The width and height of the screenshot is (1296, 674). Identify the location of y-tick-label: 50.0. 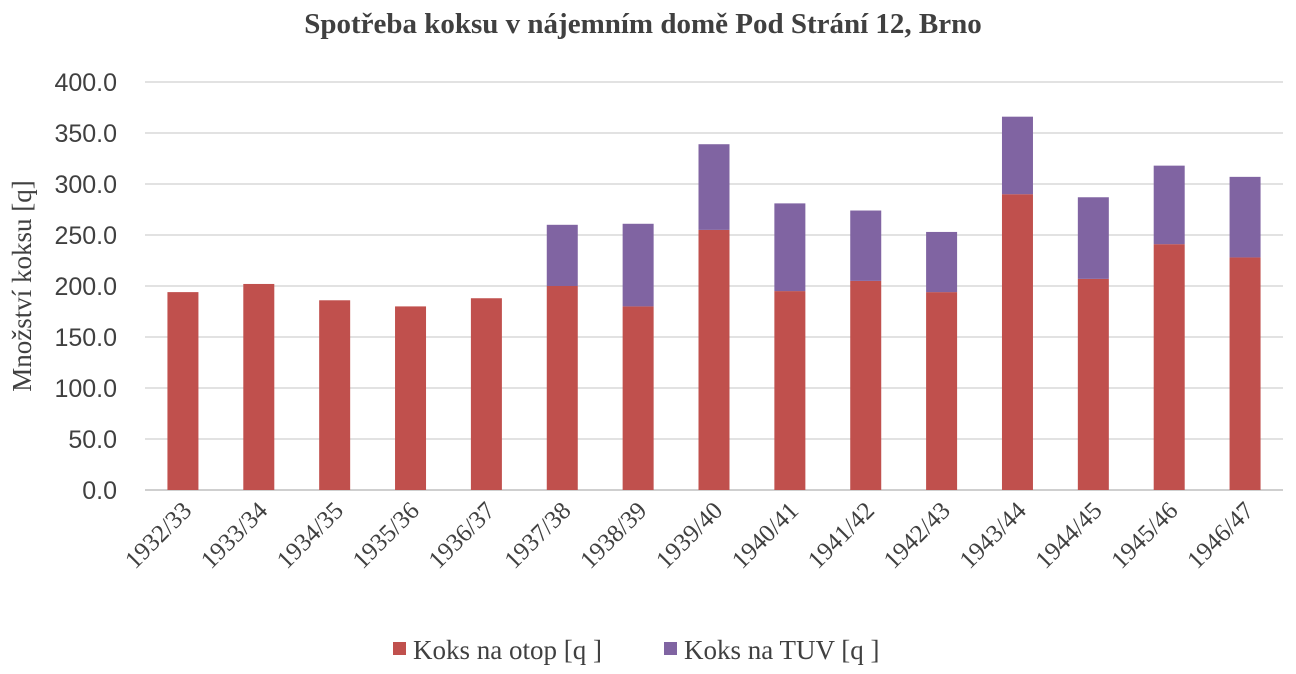
(92, 440).